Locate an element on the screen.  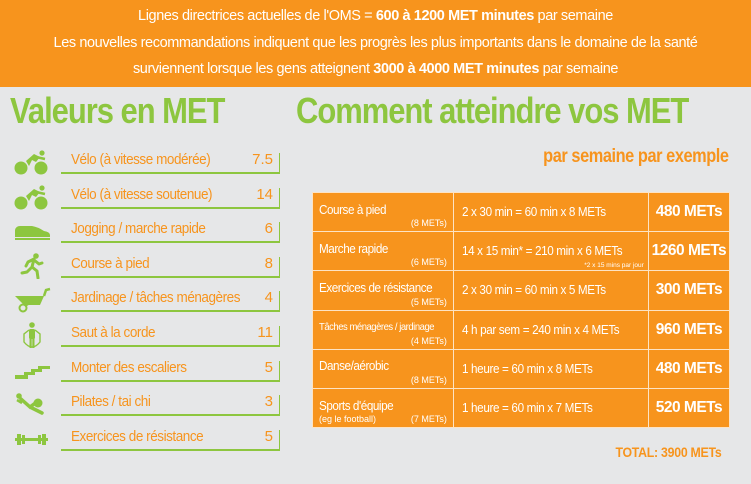
activity-name: Marche rapide is located at coordinates (353, 248).